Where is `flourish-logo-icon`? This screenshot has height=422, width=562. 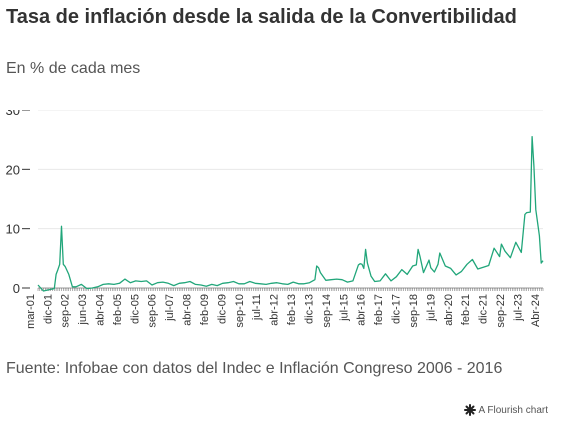 flourish-logo-icon is located at coordinates (469, 410).